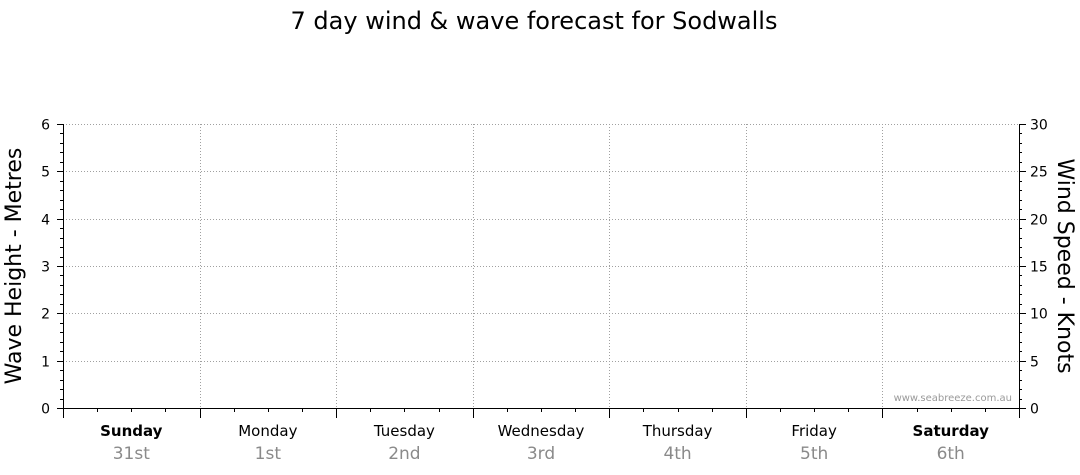 The image size is (1080, 475). Describe the element at coordinates (1039, 315) in the screenshot. I see `right-tick-label: 10` at that location.